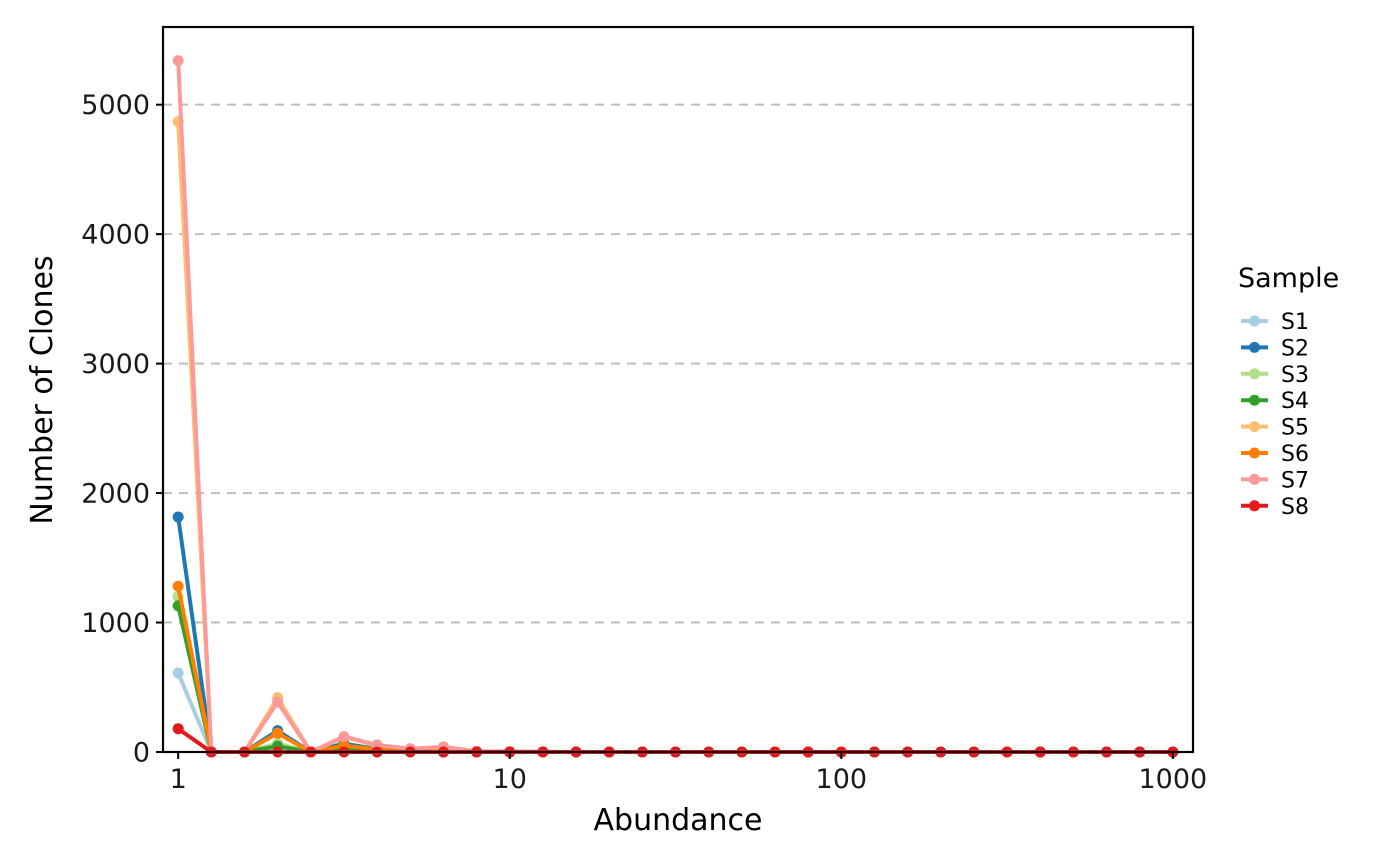  What do you see at coordinates (1295, 401) in the screenshot?
I see `legend-label: S4` at bounding box center [1295, 401].